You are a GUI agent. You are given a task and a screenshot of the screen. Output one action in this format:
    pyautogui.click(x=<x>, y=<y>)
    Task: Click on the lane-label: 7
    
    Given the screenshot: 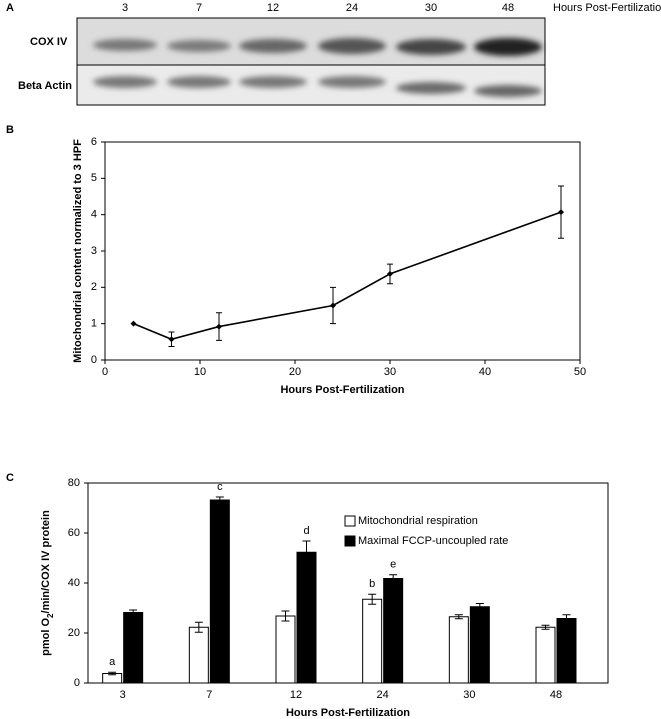 What is the action you would take?
    pyautogui.click(x=199, y=8)
    